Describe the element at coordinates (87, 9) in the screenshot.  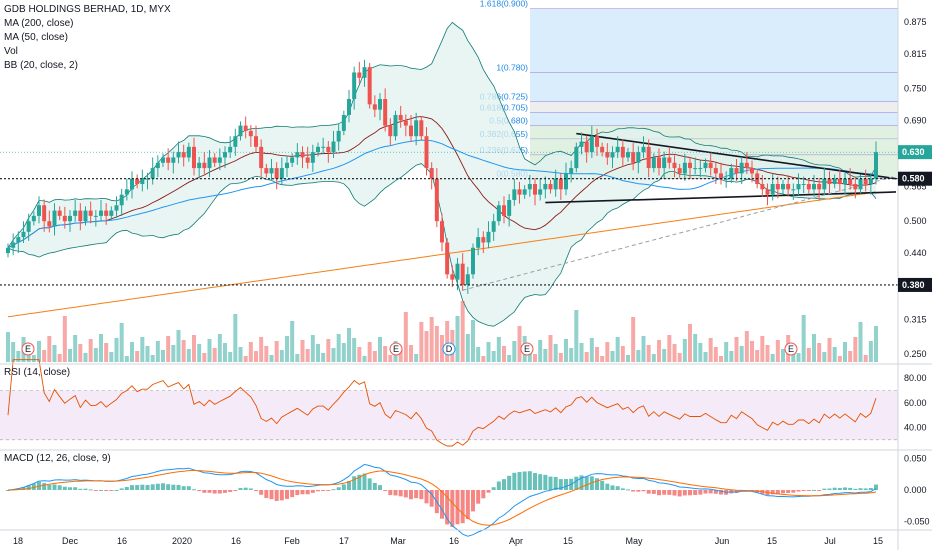
I see `legend-title: GDB HOLDINGS BERHAD, 1D, MYX` at that location.